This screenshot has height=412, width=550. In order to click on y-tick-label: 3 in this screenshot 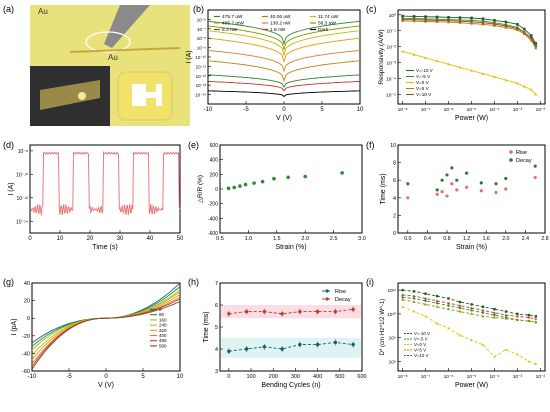, I will do `click(216, 372)`.